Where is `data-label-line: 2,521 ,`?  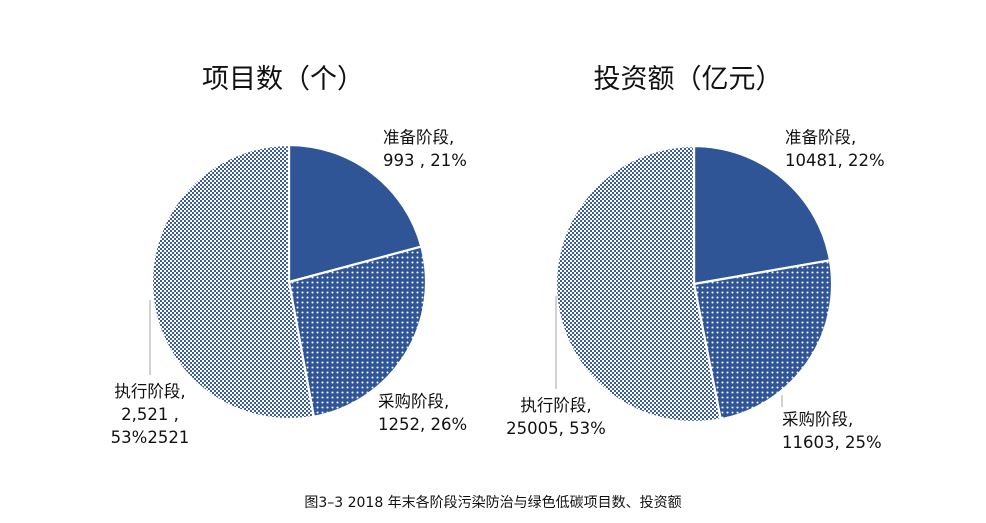
data-label-line: 2,521 , is located at coordinates (150, 414).